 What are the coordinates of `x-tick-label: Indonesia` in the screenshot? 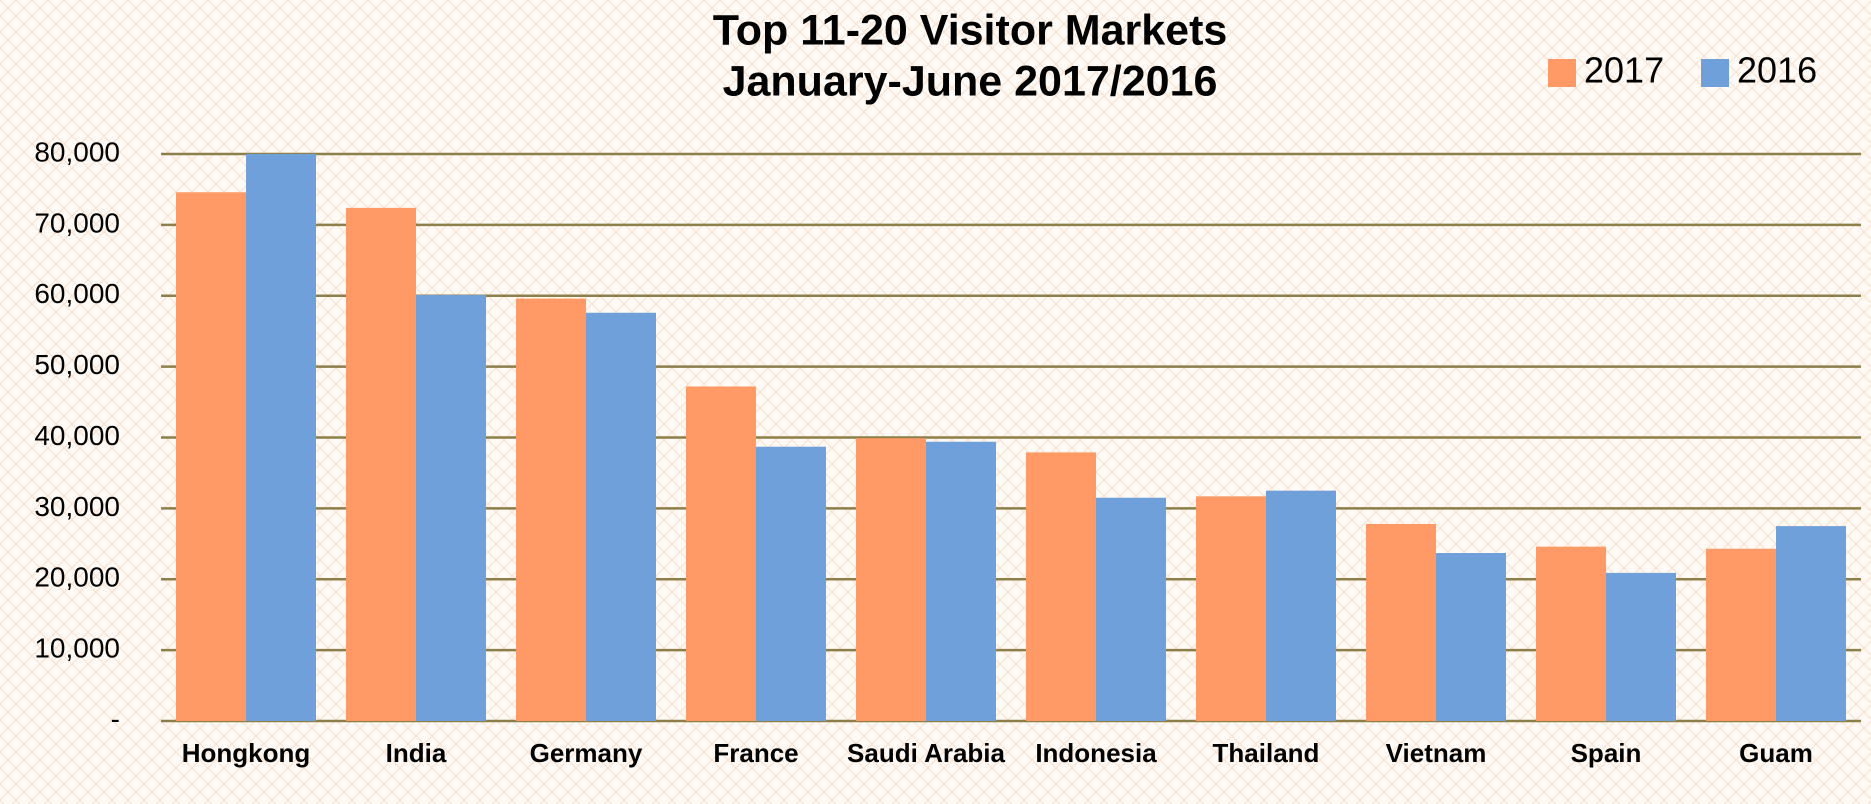 It's located at (1096, 753).